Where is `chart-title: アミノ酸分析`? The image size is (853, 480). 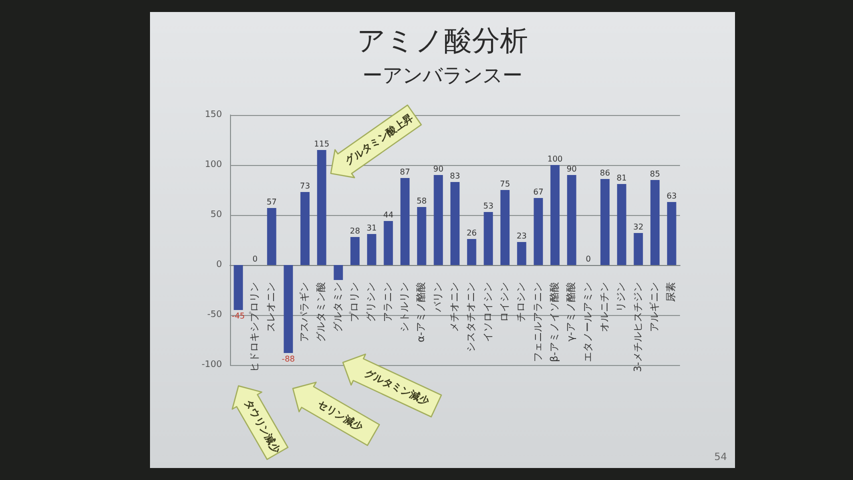 chart-title: アミノ酸分析 is located at coordinates (442, 40).